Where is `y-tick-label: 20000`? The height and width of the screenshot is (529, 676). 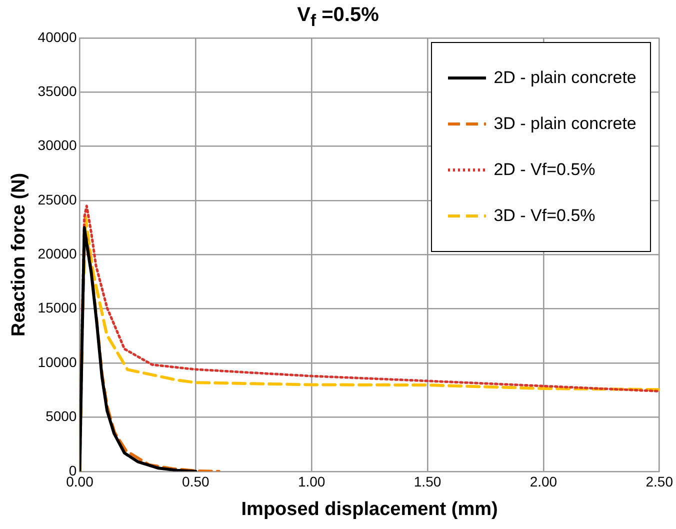 y-tick-label: 20000 is located at coordinates (57, 254).